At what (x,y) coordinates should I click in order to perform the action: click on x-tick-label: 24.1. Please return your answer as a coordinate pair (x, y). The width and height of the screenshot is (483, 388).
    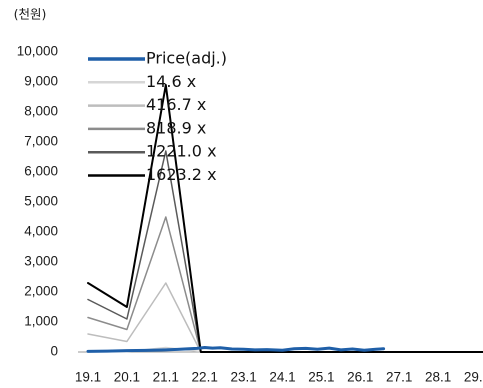
    Looking at the image, I should click on (282, 377).